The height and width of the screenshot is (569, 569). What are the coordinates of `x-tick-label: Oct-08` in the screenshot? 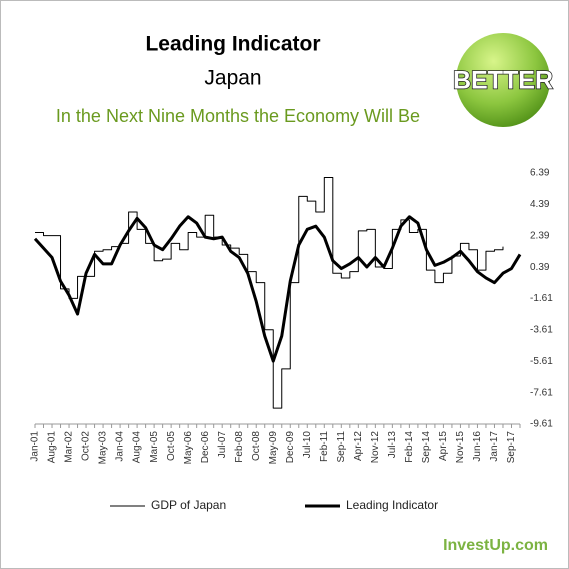 It's located at (256, 446).